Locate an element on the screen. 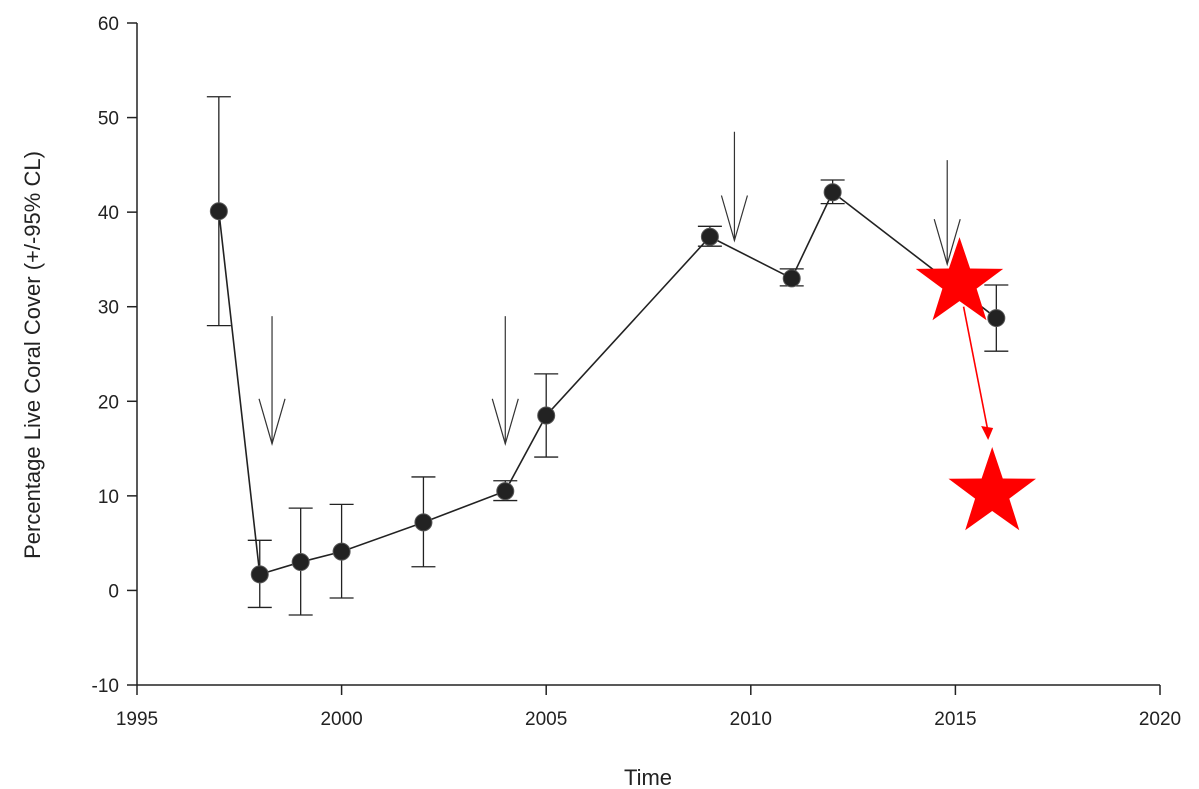 The height and width of the screenshot is (789, 1199). y-tick-label: 10 is located at coordinates (108, 497).